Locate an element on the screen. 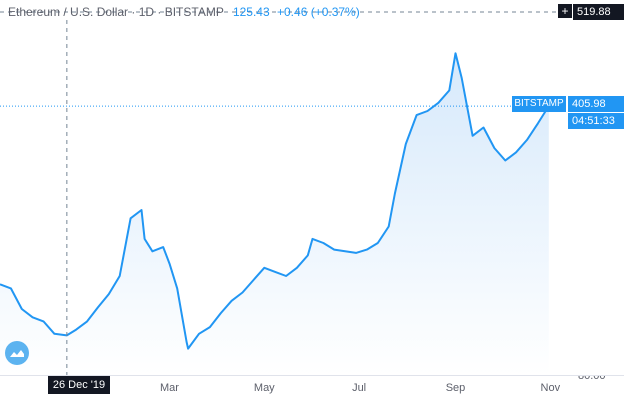 The width and height of the screenshot is (624, 403). price-axis-background is located at coordinates (590, 187).